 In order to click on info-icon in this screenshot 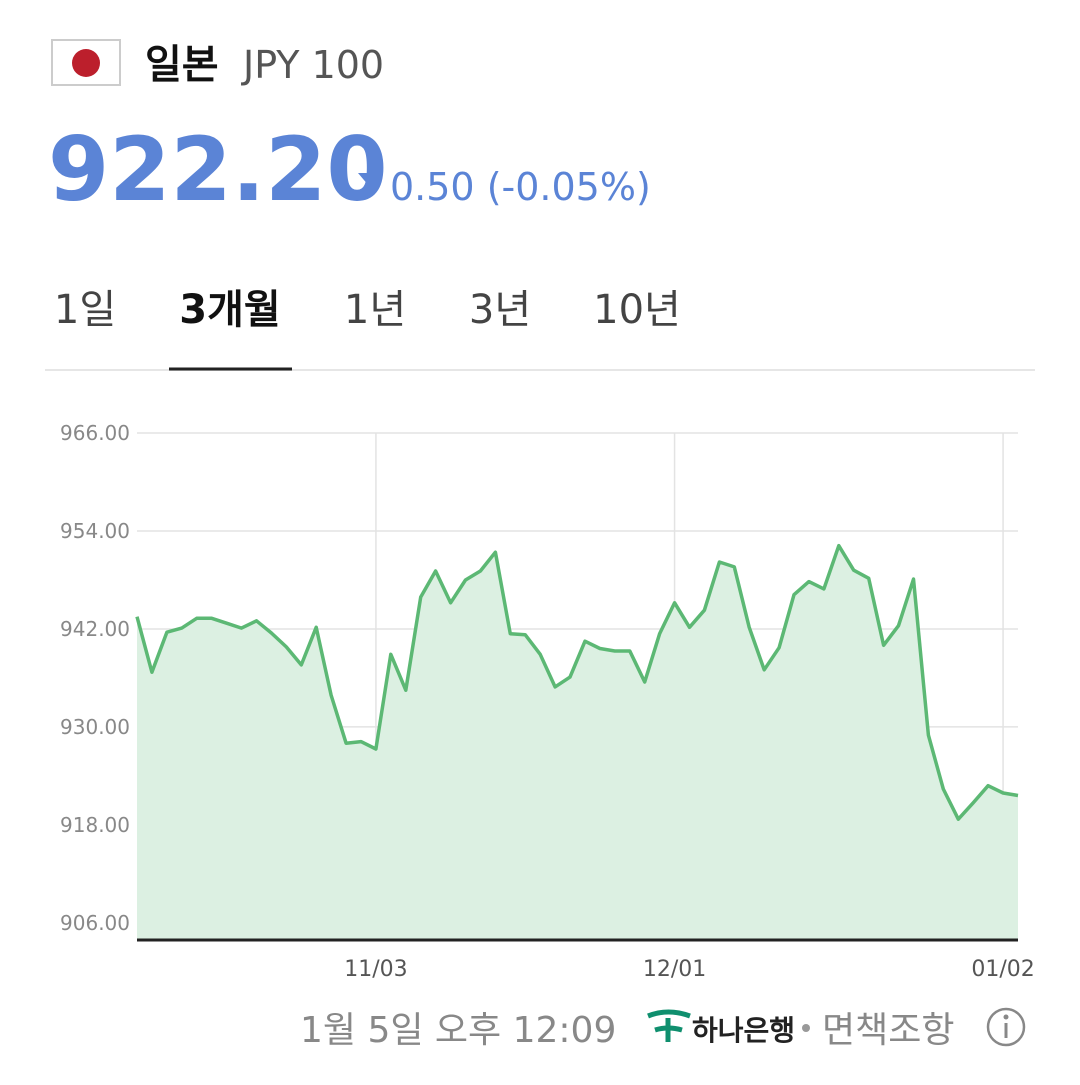, I will do `click(1006, 1027)`.